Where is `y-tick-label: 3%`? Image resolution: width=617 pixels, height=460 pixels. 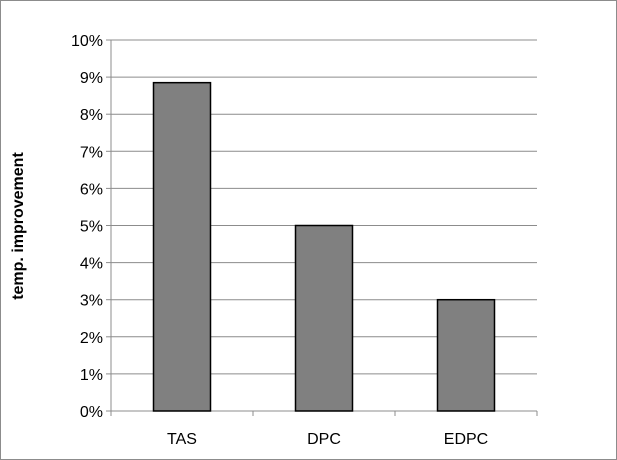
y-tick-label: 3% is located at coordinates (91, 301).